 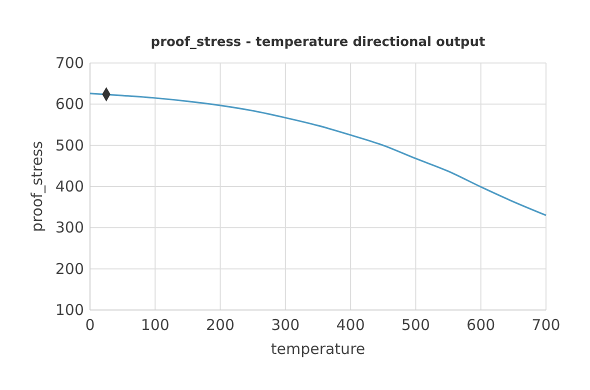 What do you see at coordinates (69, 310) in the screenshot?
I see `y-tick-label: 100` at bounding box center [69, 310].